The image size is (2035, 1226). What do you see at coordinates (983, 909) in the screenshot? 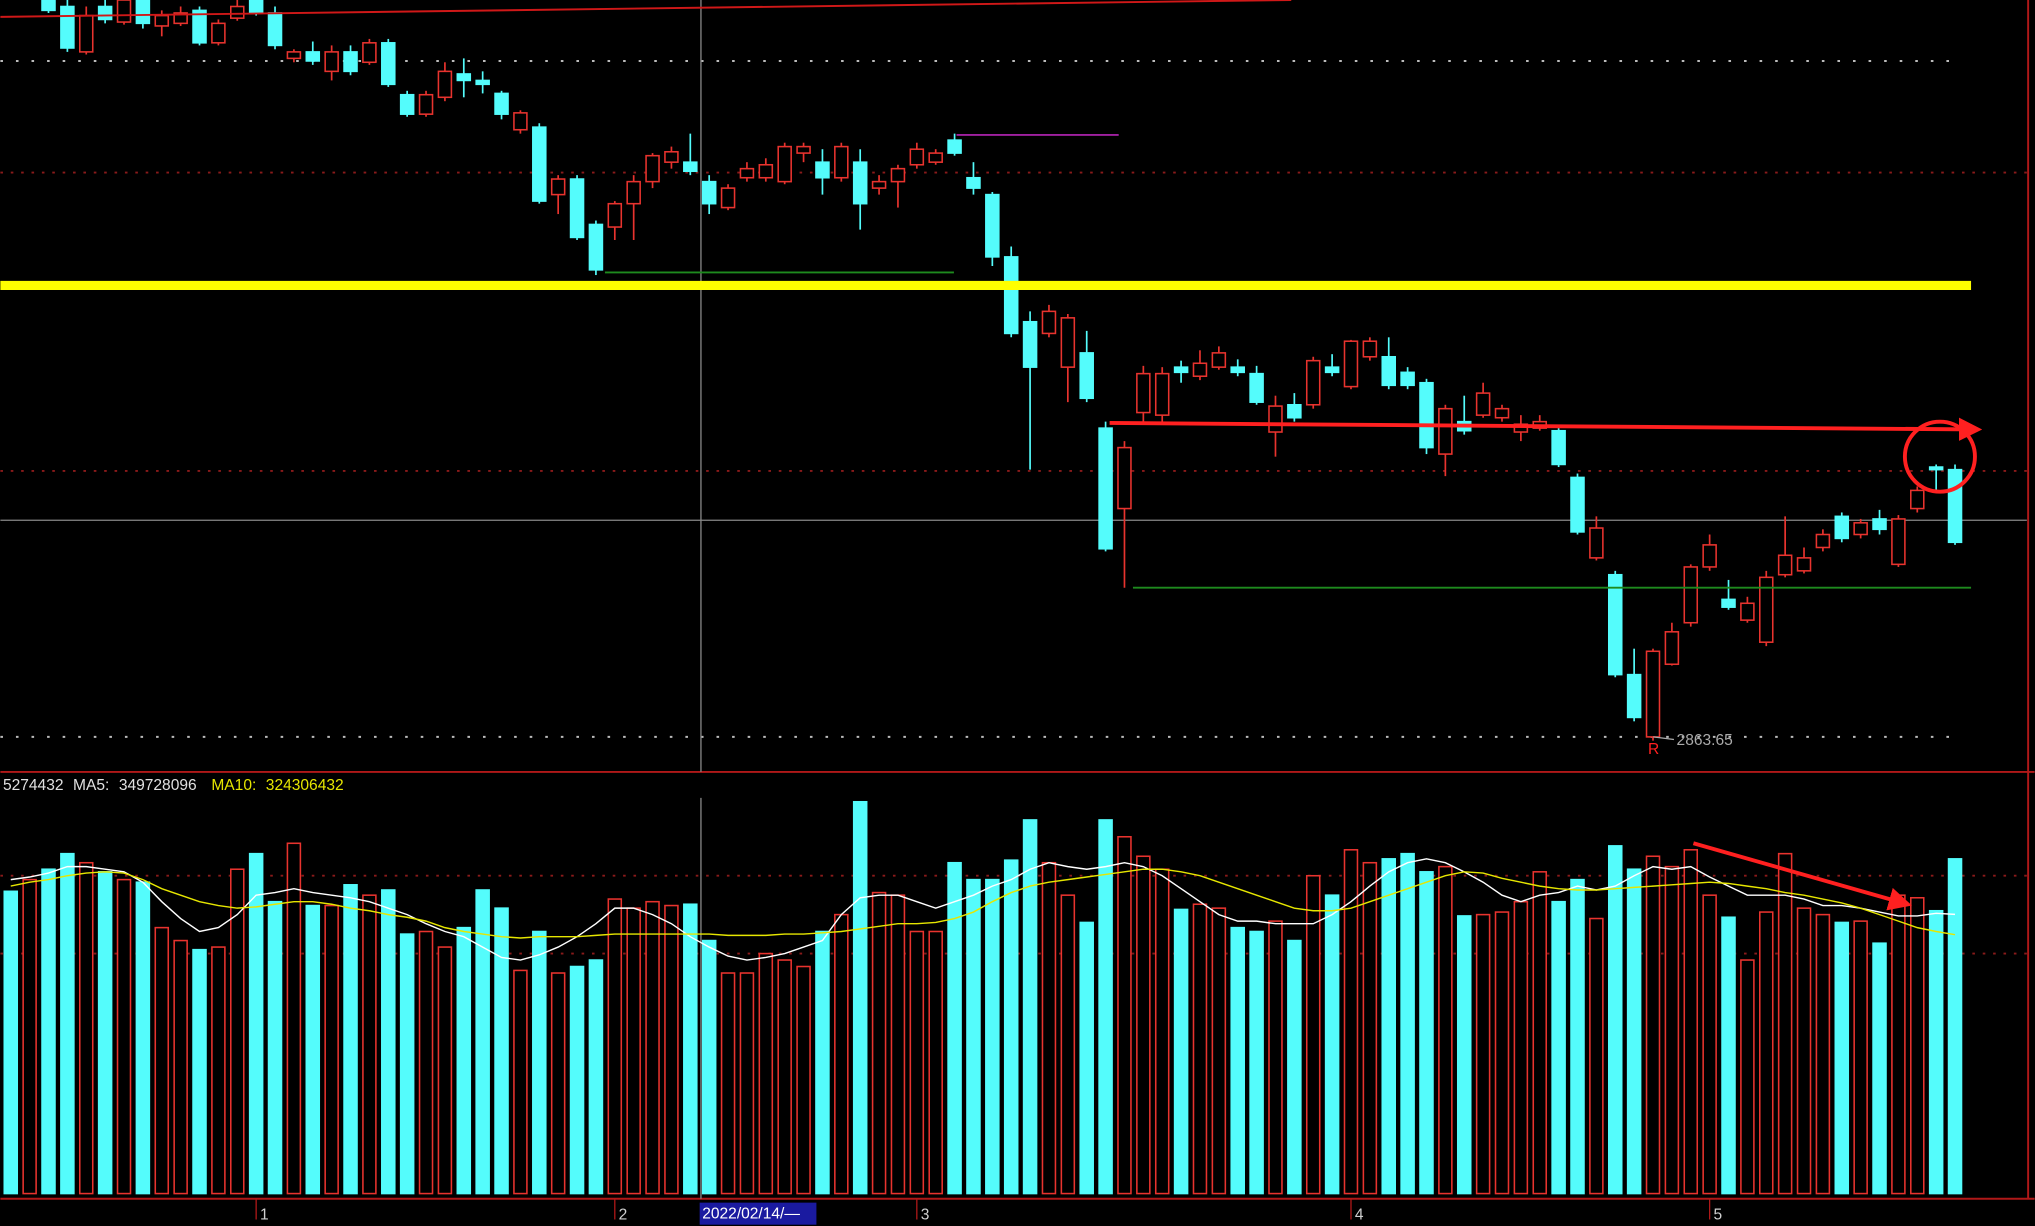
I see `ma-line` at bounding box center [983, 909].